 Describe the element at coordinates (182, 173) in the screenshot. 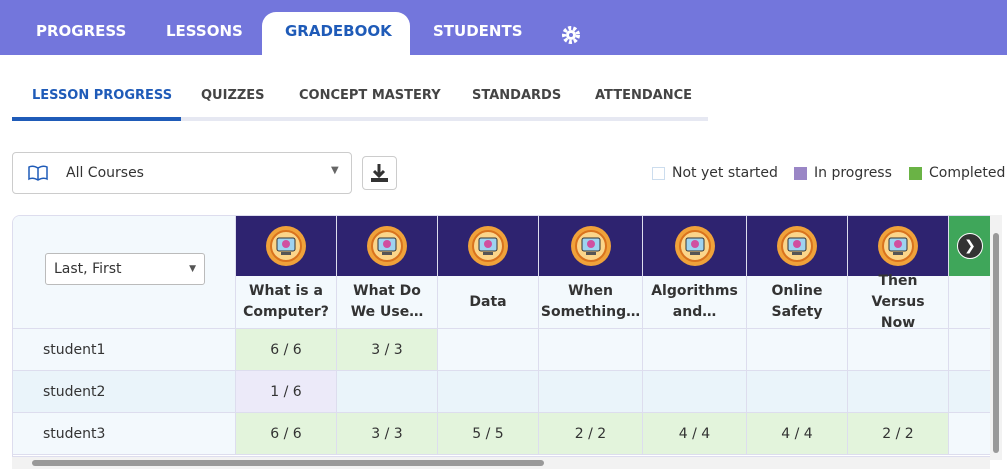

I see `course-select: All Courses ▼` at that location.